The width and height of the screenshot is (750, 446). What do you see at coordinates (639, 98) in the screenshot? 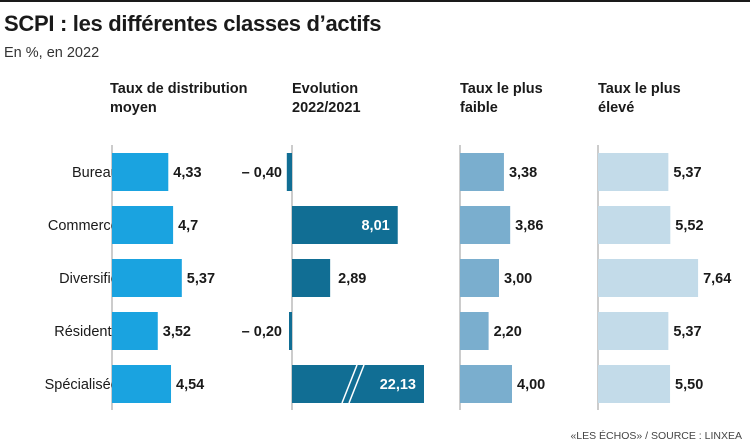
I see `column-header-eleve: Taux le plus élevé` at bounding box center [639, 98].